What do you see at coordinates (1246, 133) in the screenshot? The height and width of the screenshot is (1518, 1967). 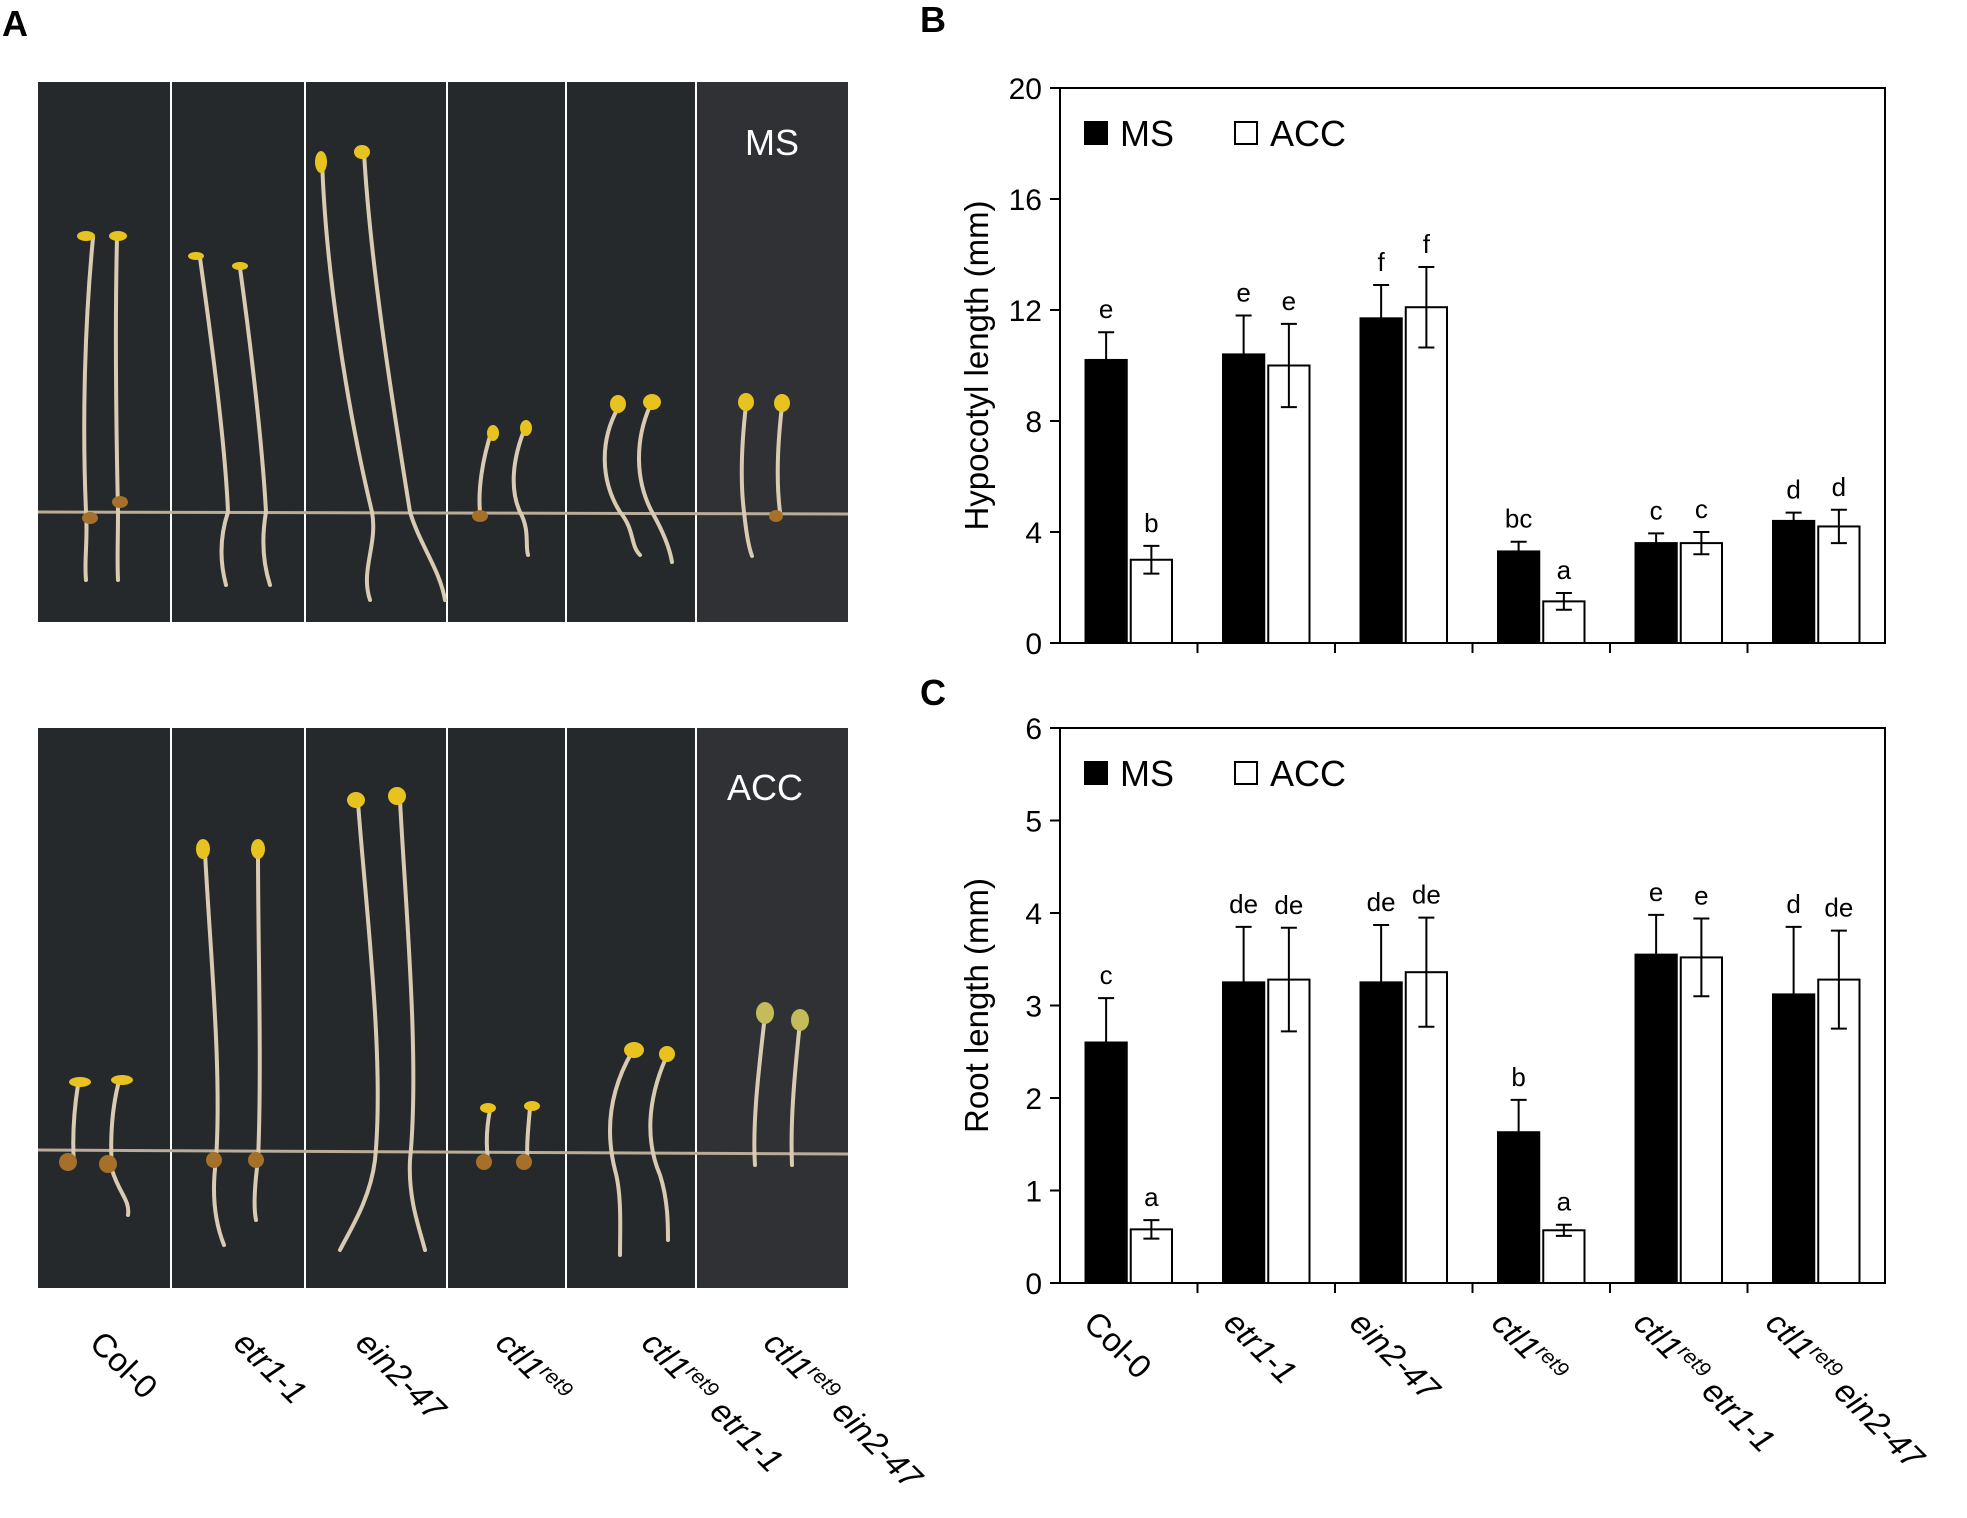 I see `chart-b-legend-swatch-acc` at bounding box center [1246, 133].